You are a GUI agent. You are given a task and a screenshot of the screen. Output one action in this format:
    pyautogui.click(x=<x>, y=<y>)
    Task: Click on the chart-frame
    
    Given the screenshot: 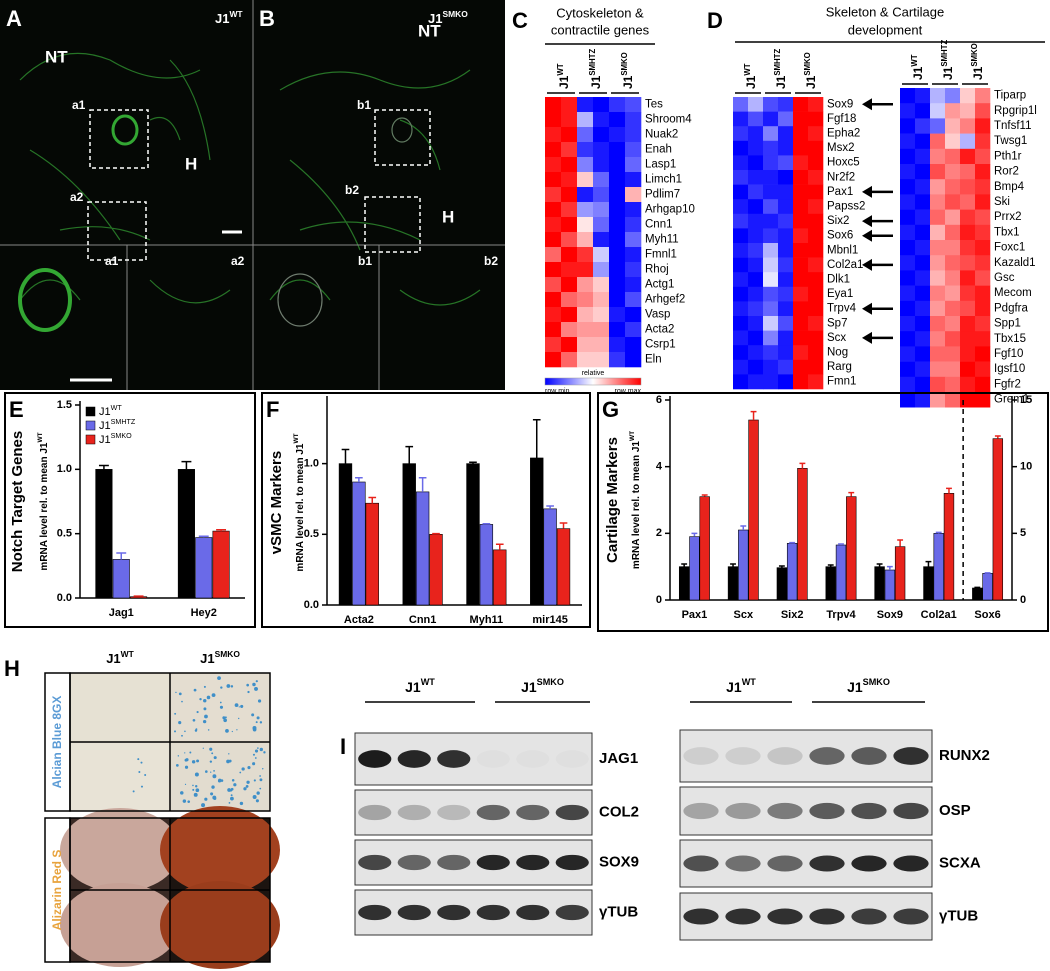 What is the action you would take?
    pyautogui.click(x=823, y=512)
    